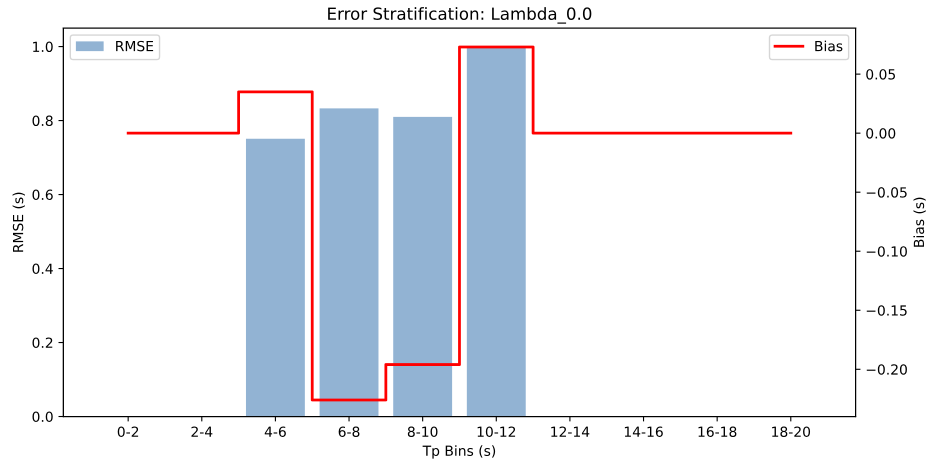  What do you see at coordinates (42, 343) in the screenshot?
I see `y-tick-label: 0.2` at bounding box center [42, 343].